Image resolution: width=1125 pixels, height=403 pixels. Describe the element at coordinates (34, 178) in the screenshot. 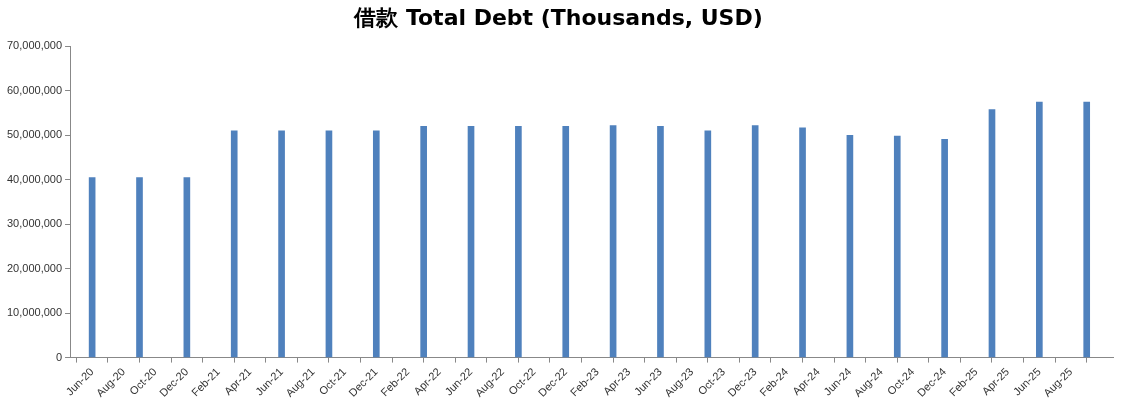

I see `y-tick-label: 40,000,000` at that location.